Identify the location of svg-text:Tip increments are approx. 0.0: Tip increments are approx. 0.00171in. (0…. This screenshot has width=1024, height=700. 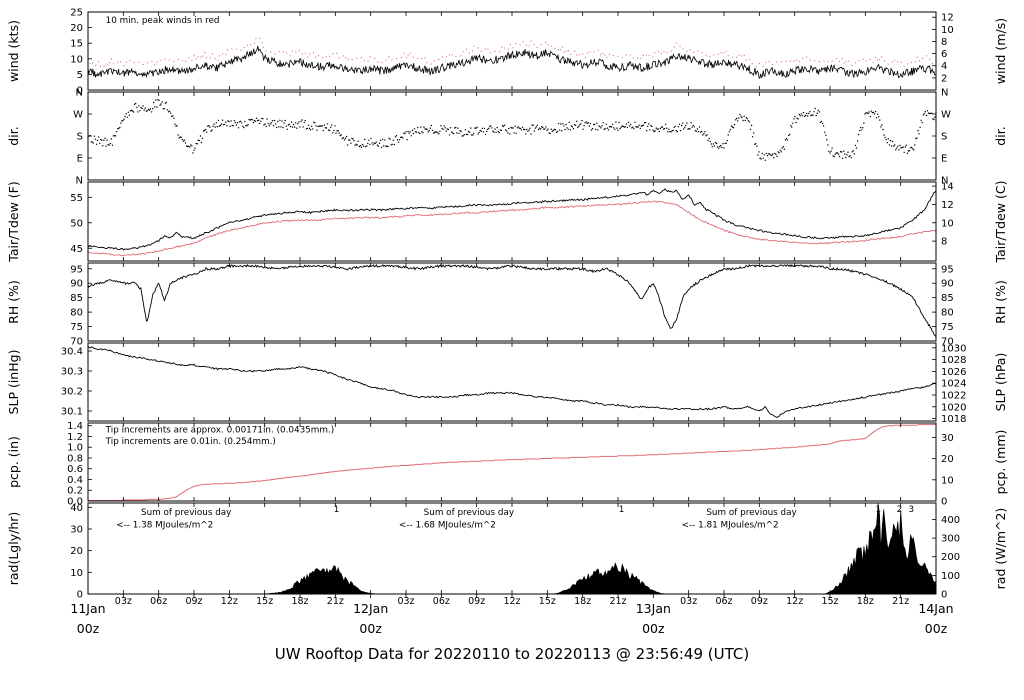
(220, 430).